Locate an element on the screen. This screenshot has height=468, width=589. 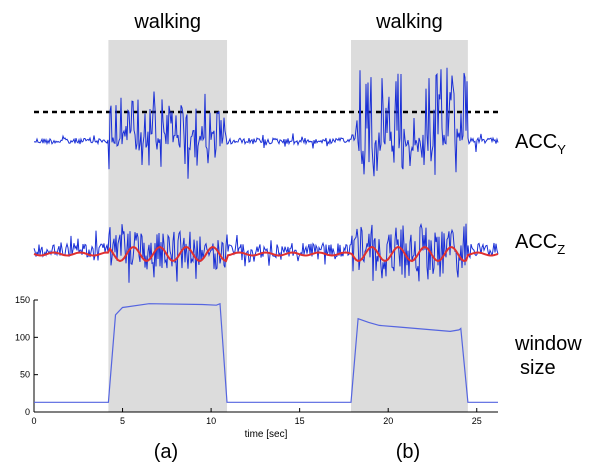
window-size-label-line2: size is located at coordinates (538, 368).